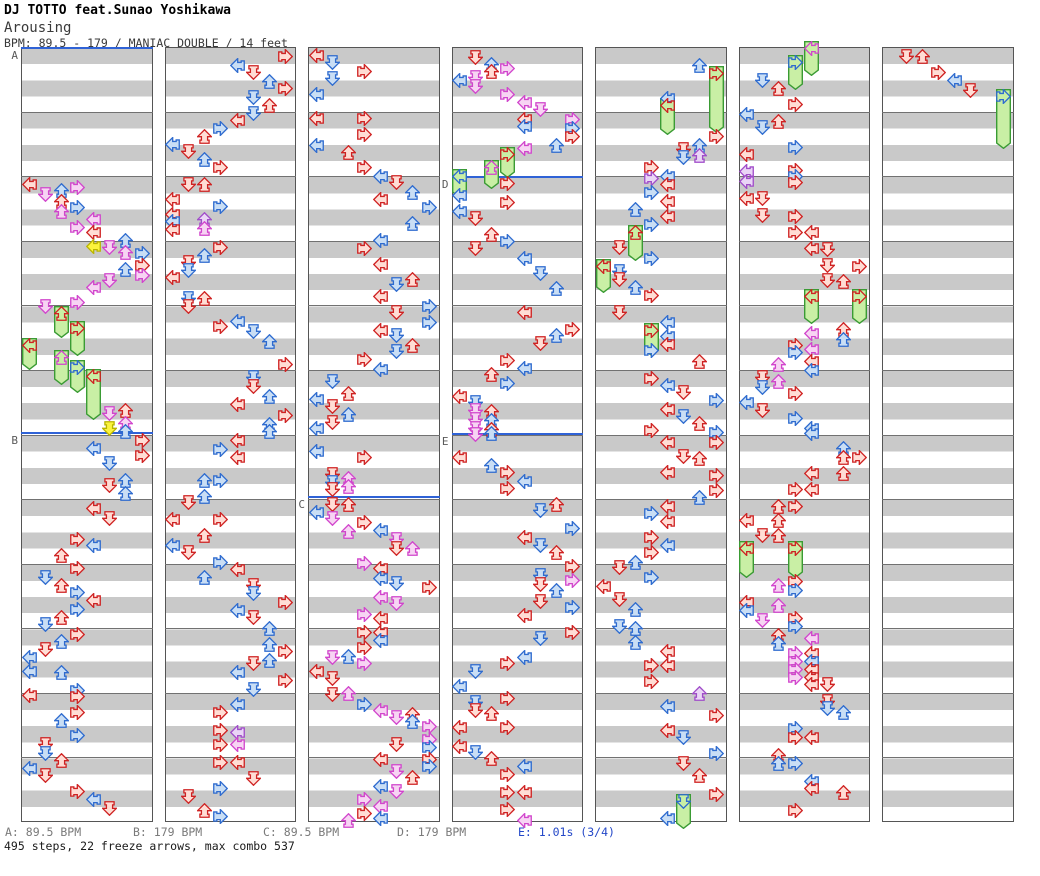 The width and height of the screenshot is (1040, 876). What do you see at coordinates (301, 832) in the screenshot?
I see `legend-item-C: C: 89.5 BPM` at bounding box center [301, 832].